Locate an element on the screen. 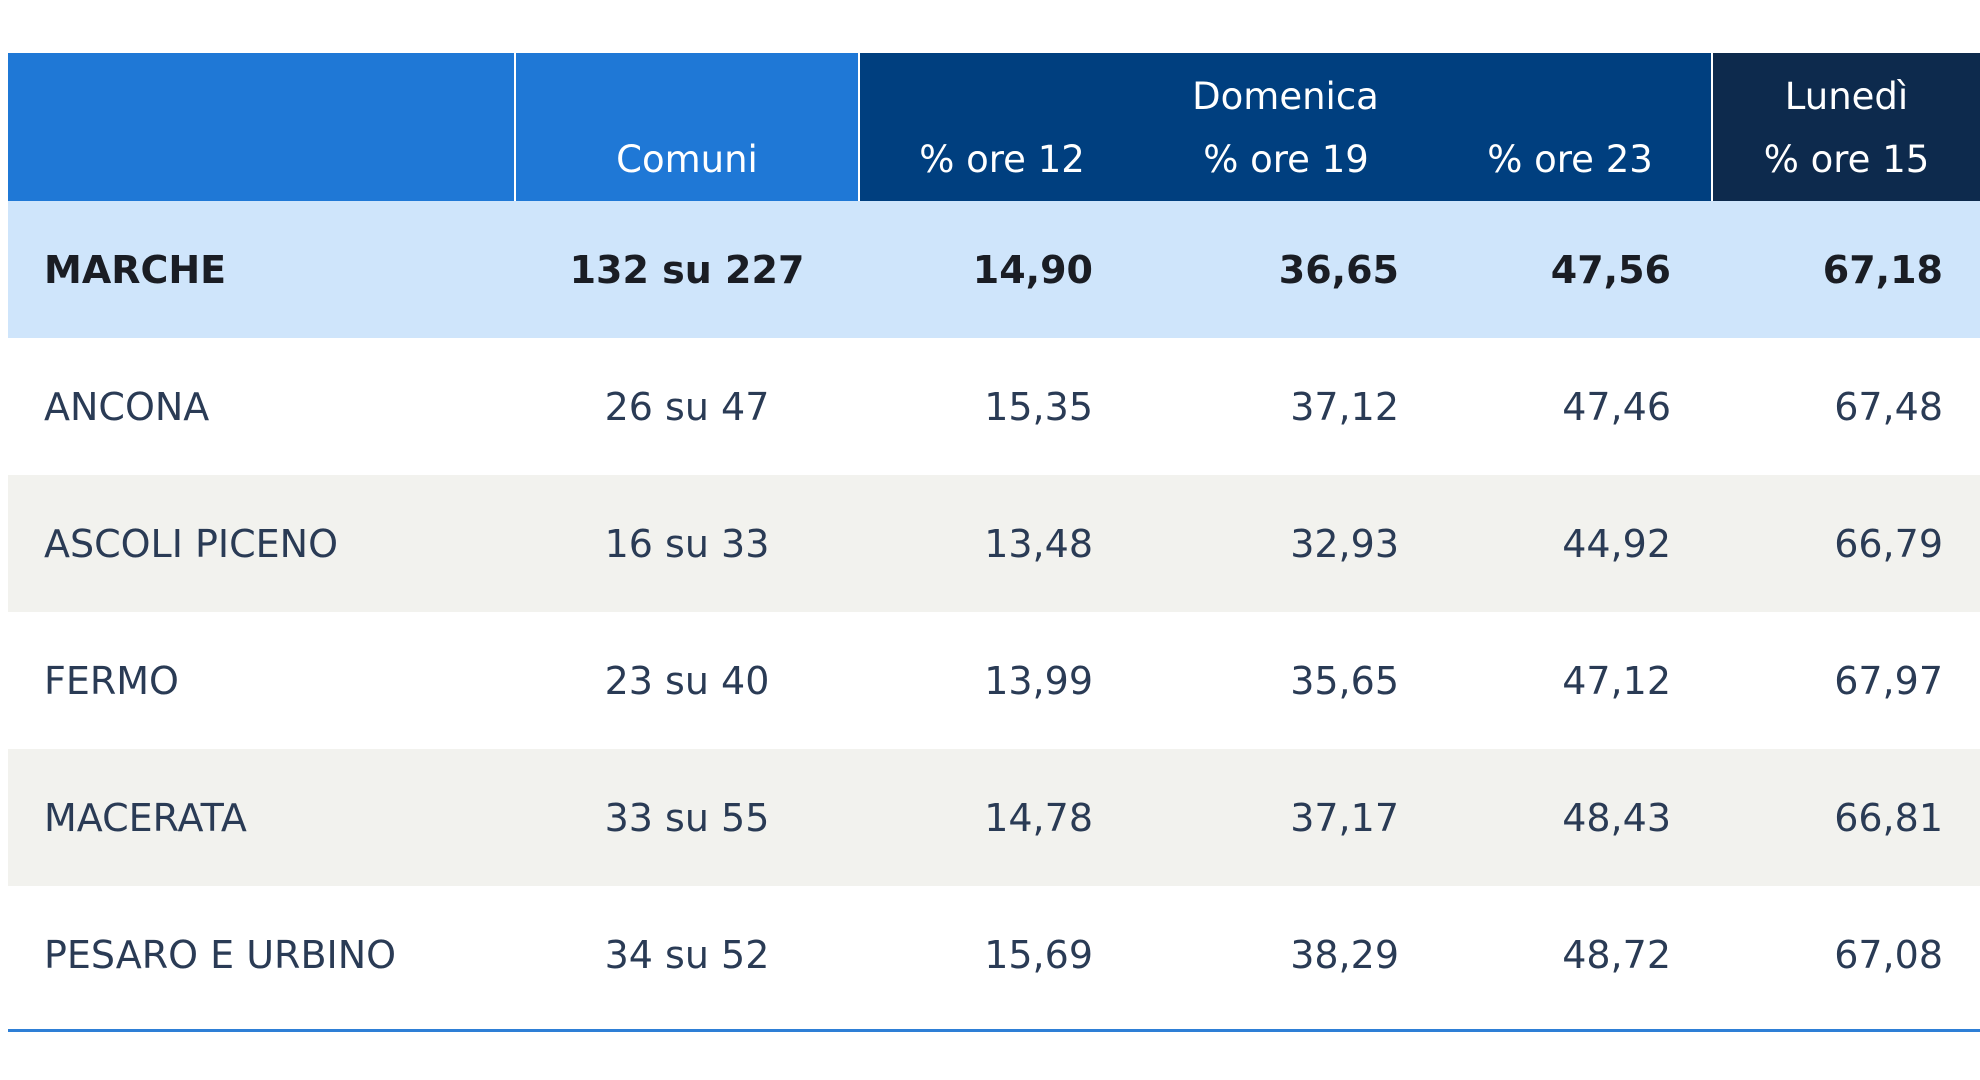 This screenshot has height=1080, width=1980. row-ore12: 14,78 is located at coordinates (1038, 817).